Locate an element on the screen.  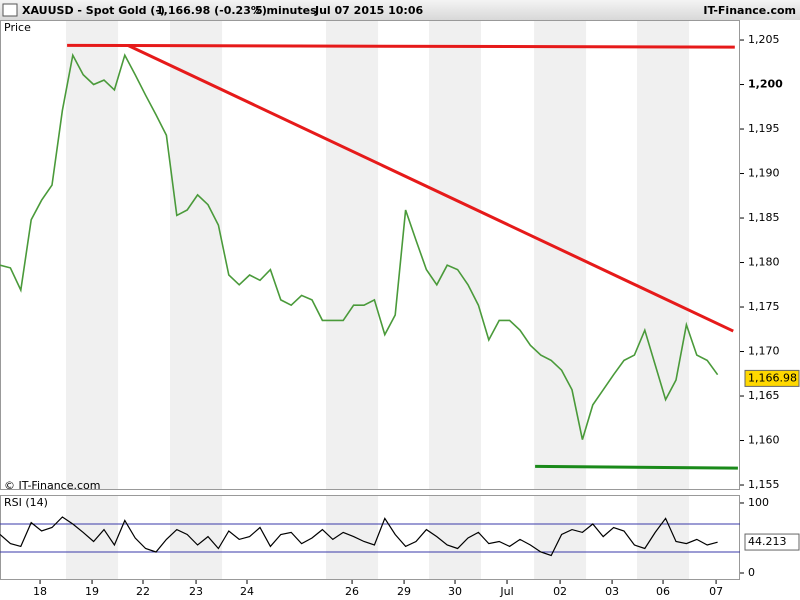
x-tick-label: 24 is located at coordinates (247, 591).